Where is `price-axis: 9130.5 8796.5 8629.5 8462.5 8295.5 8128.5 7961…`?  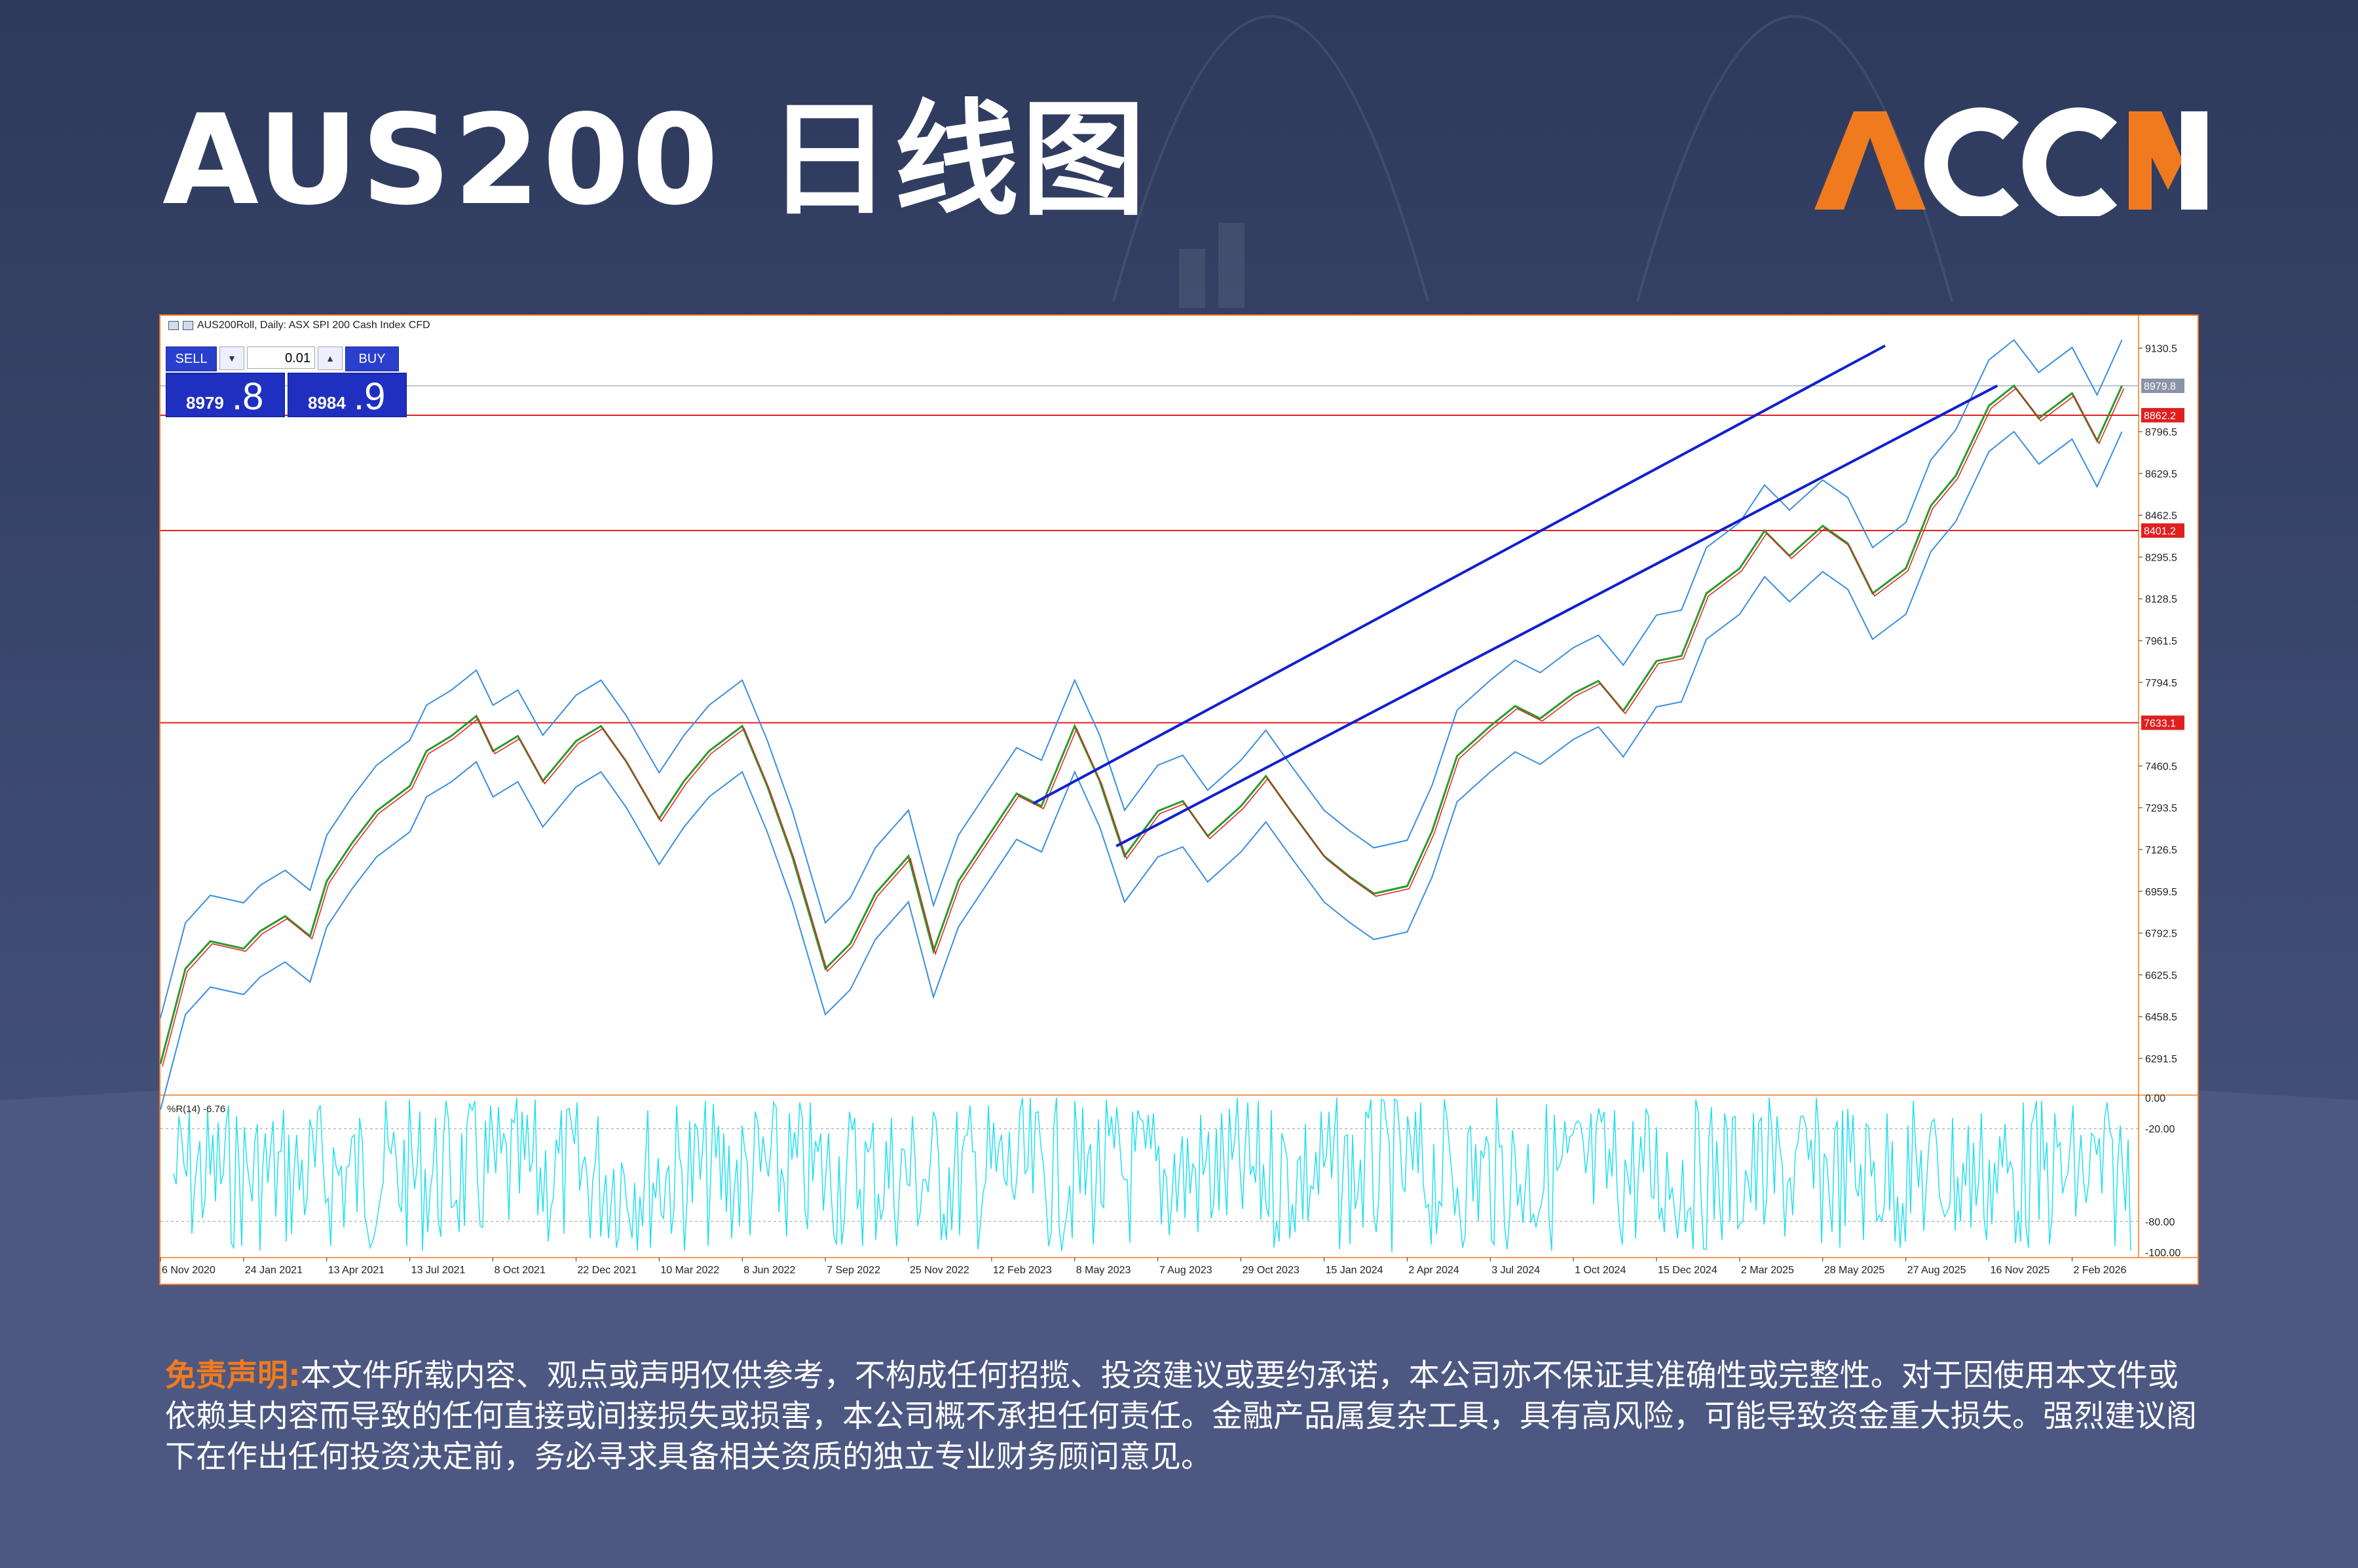
price-axis: 9130.5 8796.5 8629.5 8462.5 8295.5 8128.5 7961… is located at coordinates (2161, 704).